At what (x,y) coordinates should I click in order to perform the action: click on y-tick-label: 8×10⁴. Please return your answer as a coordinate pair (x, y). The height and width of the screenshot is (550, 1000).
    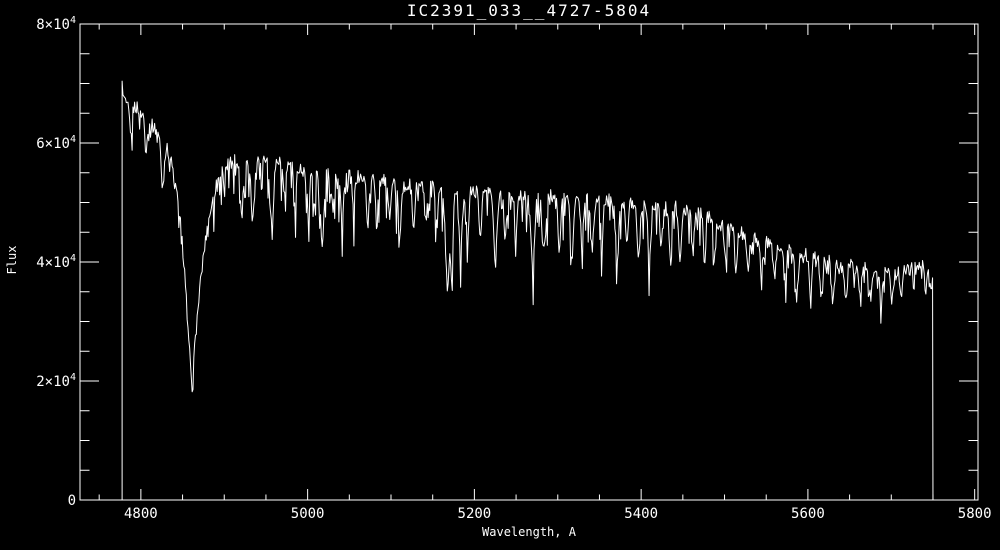
    Looking at the image, I should click on (56, 24).